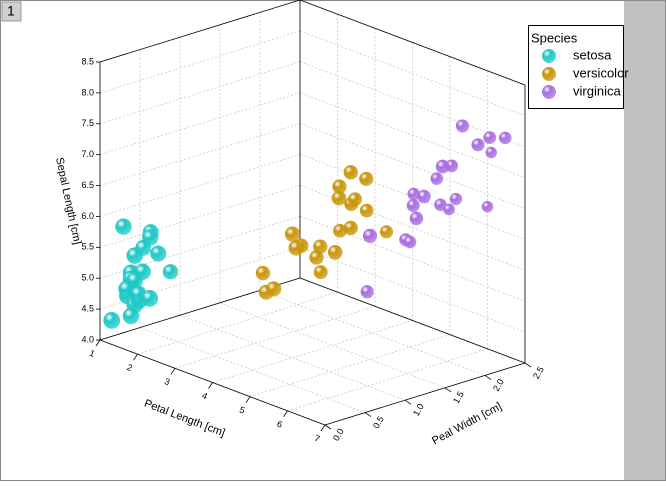  I want to click on x-tick-label: 5, so click(242, 410).